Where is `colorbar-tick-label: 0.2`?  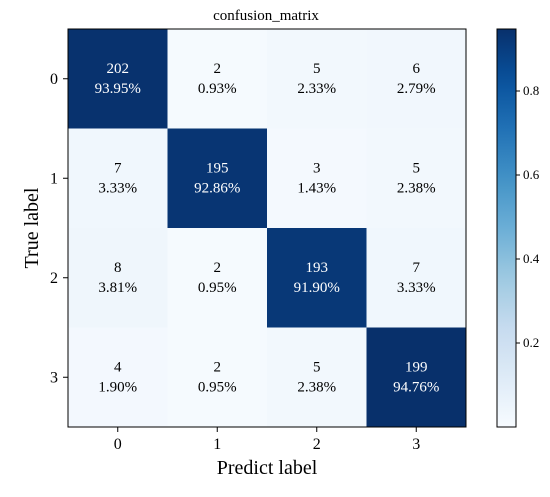 colorbar-tick-label: 0.2 is located at coordinates (531, 342).